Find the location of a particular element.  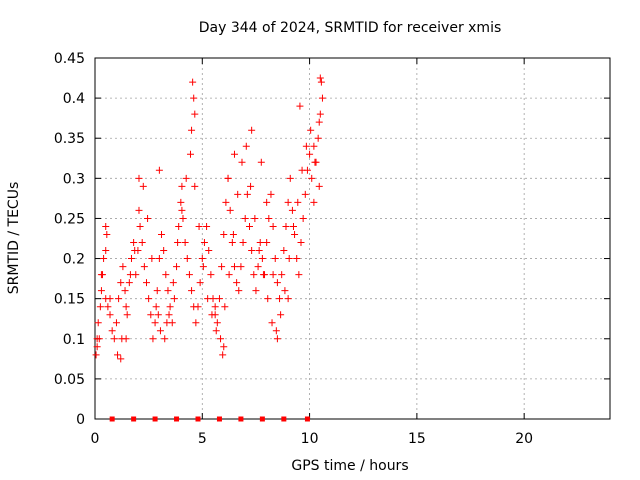

x-tick-label: 15 is located at coordinates (417, 439).